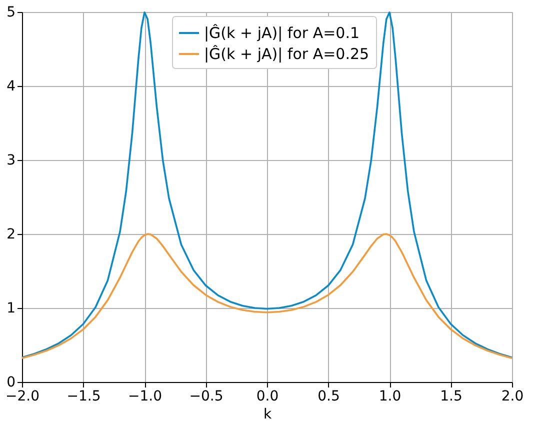 The height and width of the screenshot is (433, 545). What do you see at coordinates (23, 396) in the screenshot?
I see `x-tick-label: −2.0` at bounding box center [23, 396].